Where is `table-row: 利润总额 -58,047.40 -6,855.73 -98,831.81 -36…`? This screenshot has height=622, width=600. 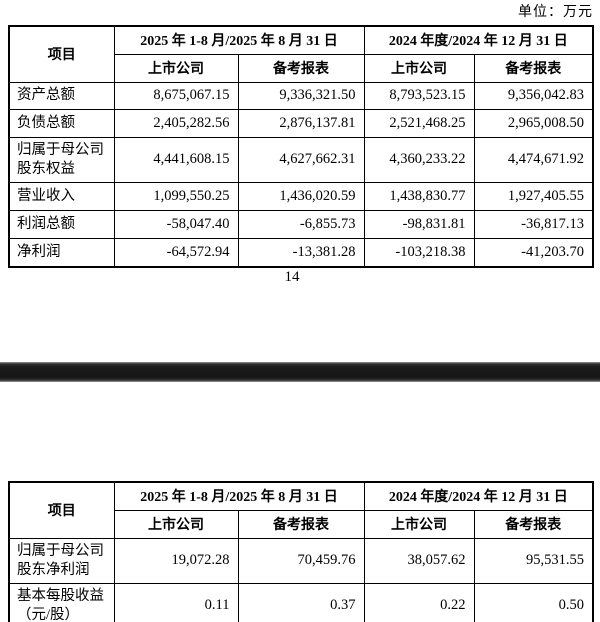 table-row: 利润总额 -58,047.40 -6,855.73 -98,831.81 -36… is located at coordinates (301, 224).